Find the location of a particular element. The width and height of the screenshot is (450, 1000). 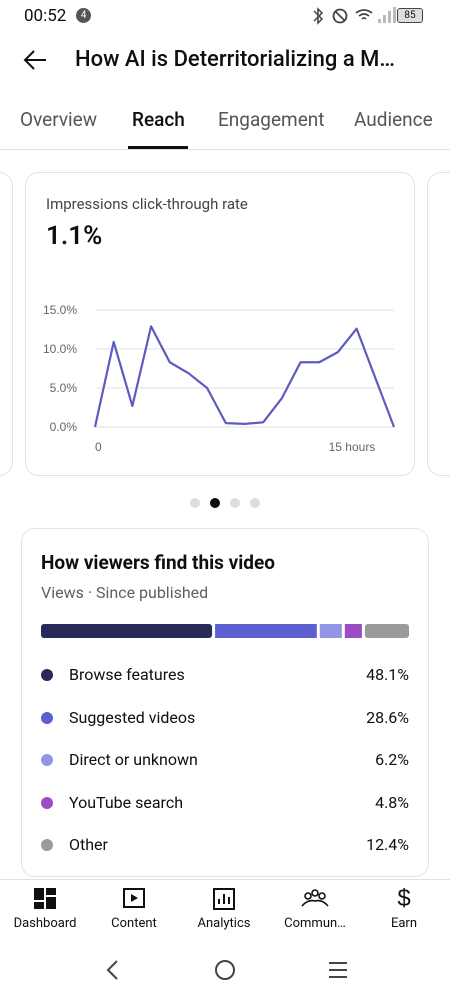

status-icons is located at coordinates (354, 16).